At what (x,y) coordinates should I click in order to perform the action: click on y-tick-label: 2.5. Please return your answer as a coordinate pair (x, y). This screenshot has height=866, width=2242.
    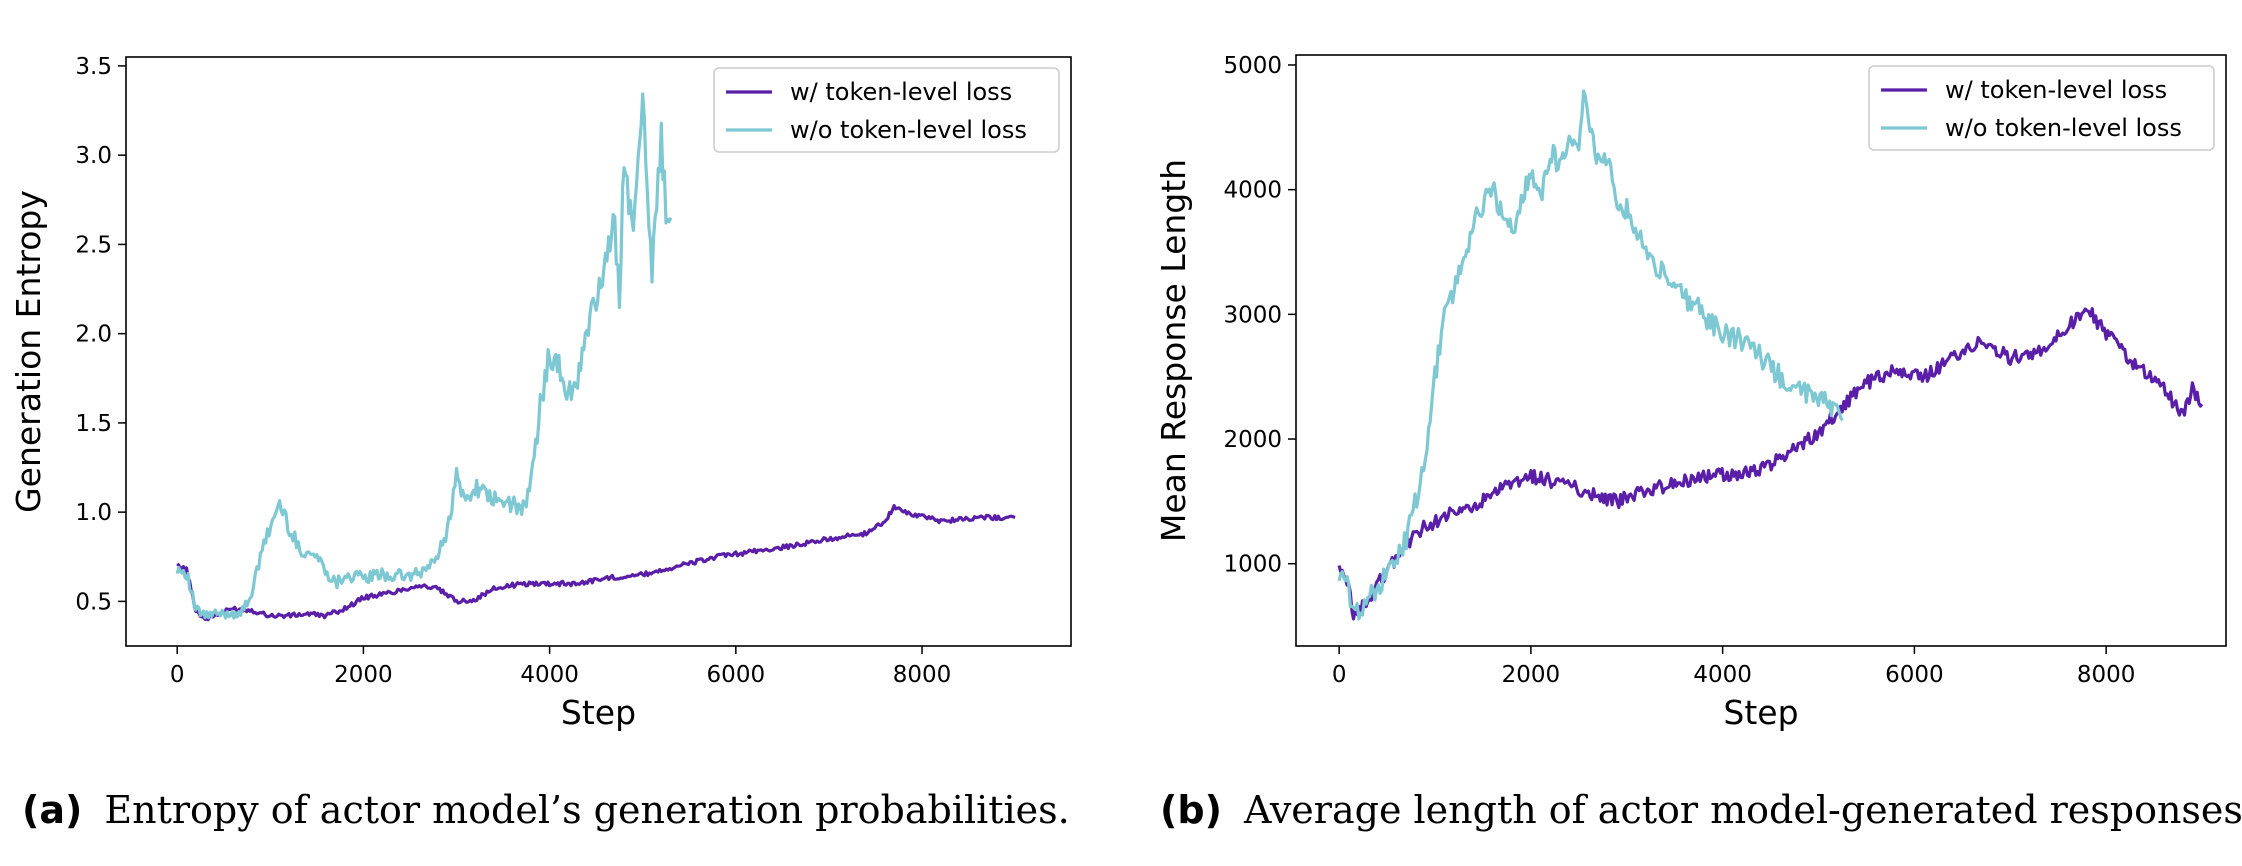
    Looking at the image, I should click on (93, 245).